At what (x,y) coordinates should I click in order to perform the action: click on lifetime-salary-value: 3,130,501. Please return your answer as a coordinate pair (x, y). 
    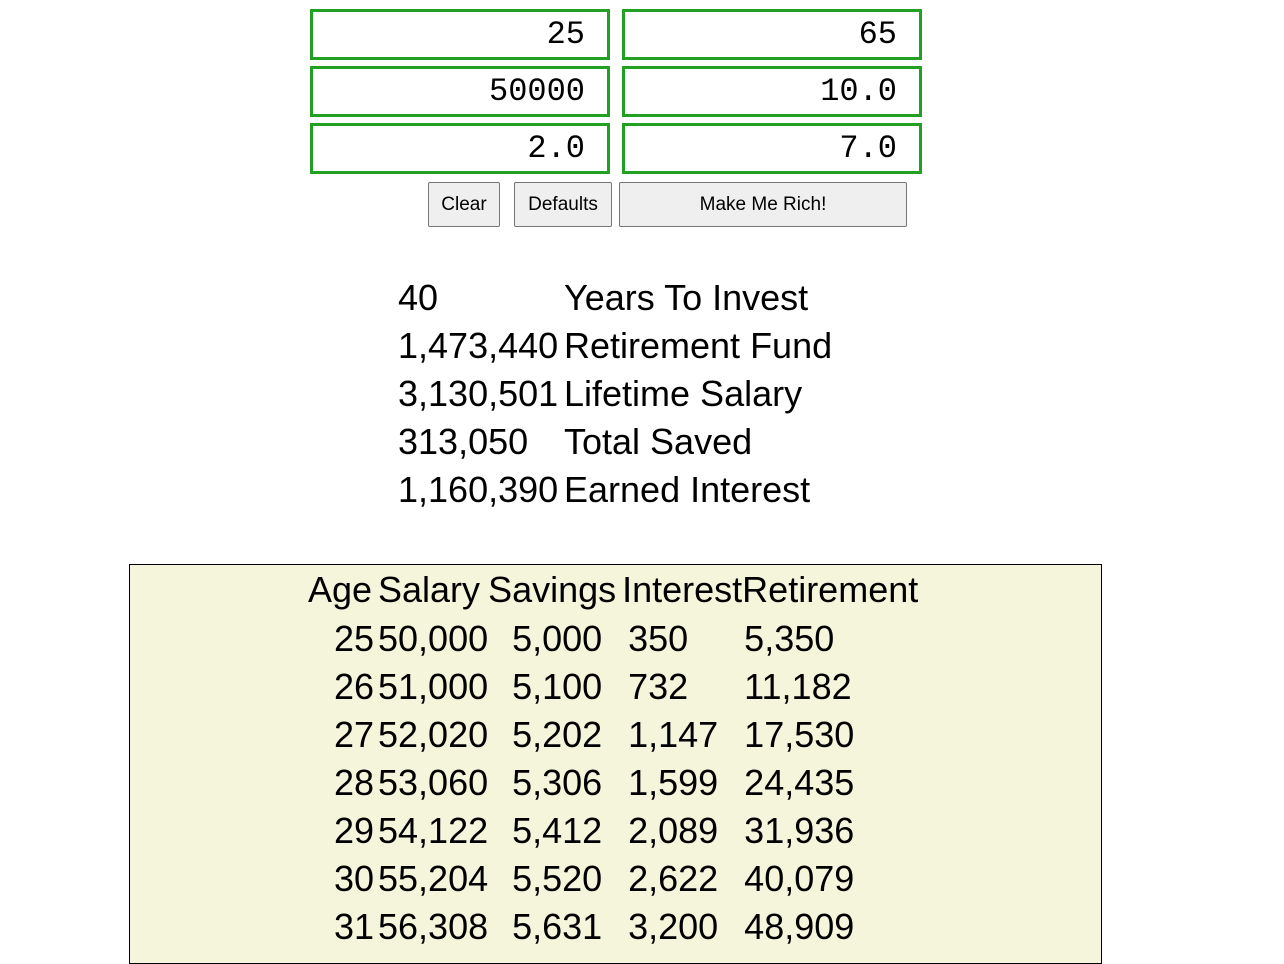
    Looking at the image, I should click on (478, 393).